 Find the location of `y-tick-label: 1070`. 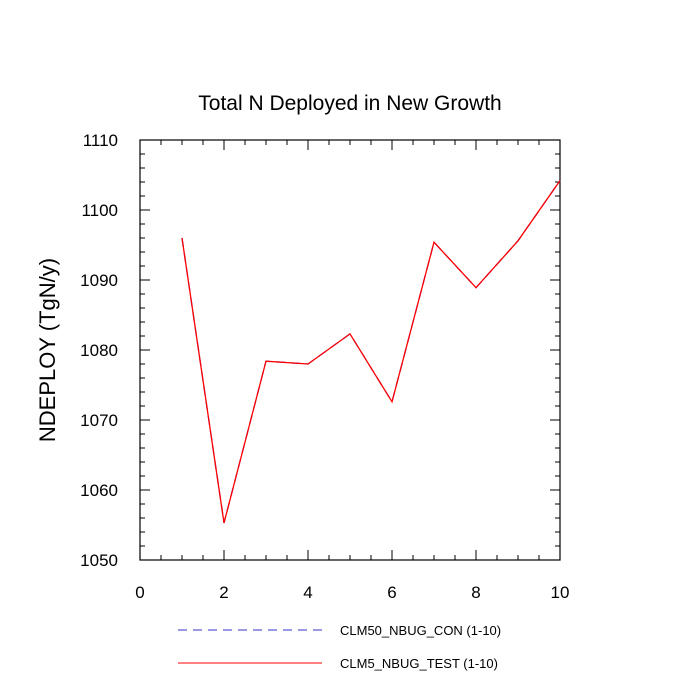

y-tick-label: 1070 is located at coordinates (99, 420).